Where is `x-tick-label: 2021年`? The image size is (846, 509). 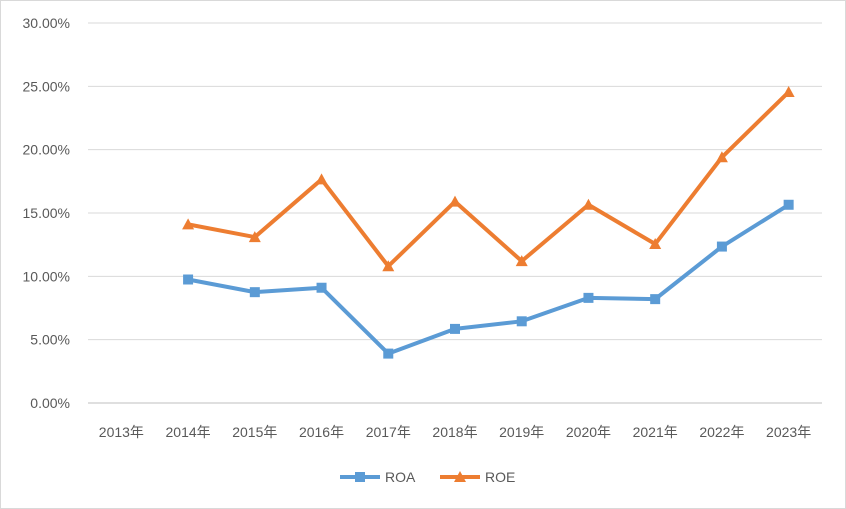 x-tick-label: 2021年 is located at coordinates (655, 432).